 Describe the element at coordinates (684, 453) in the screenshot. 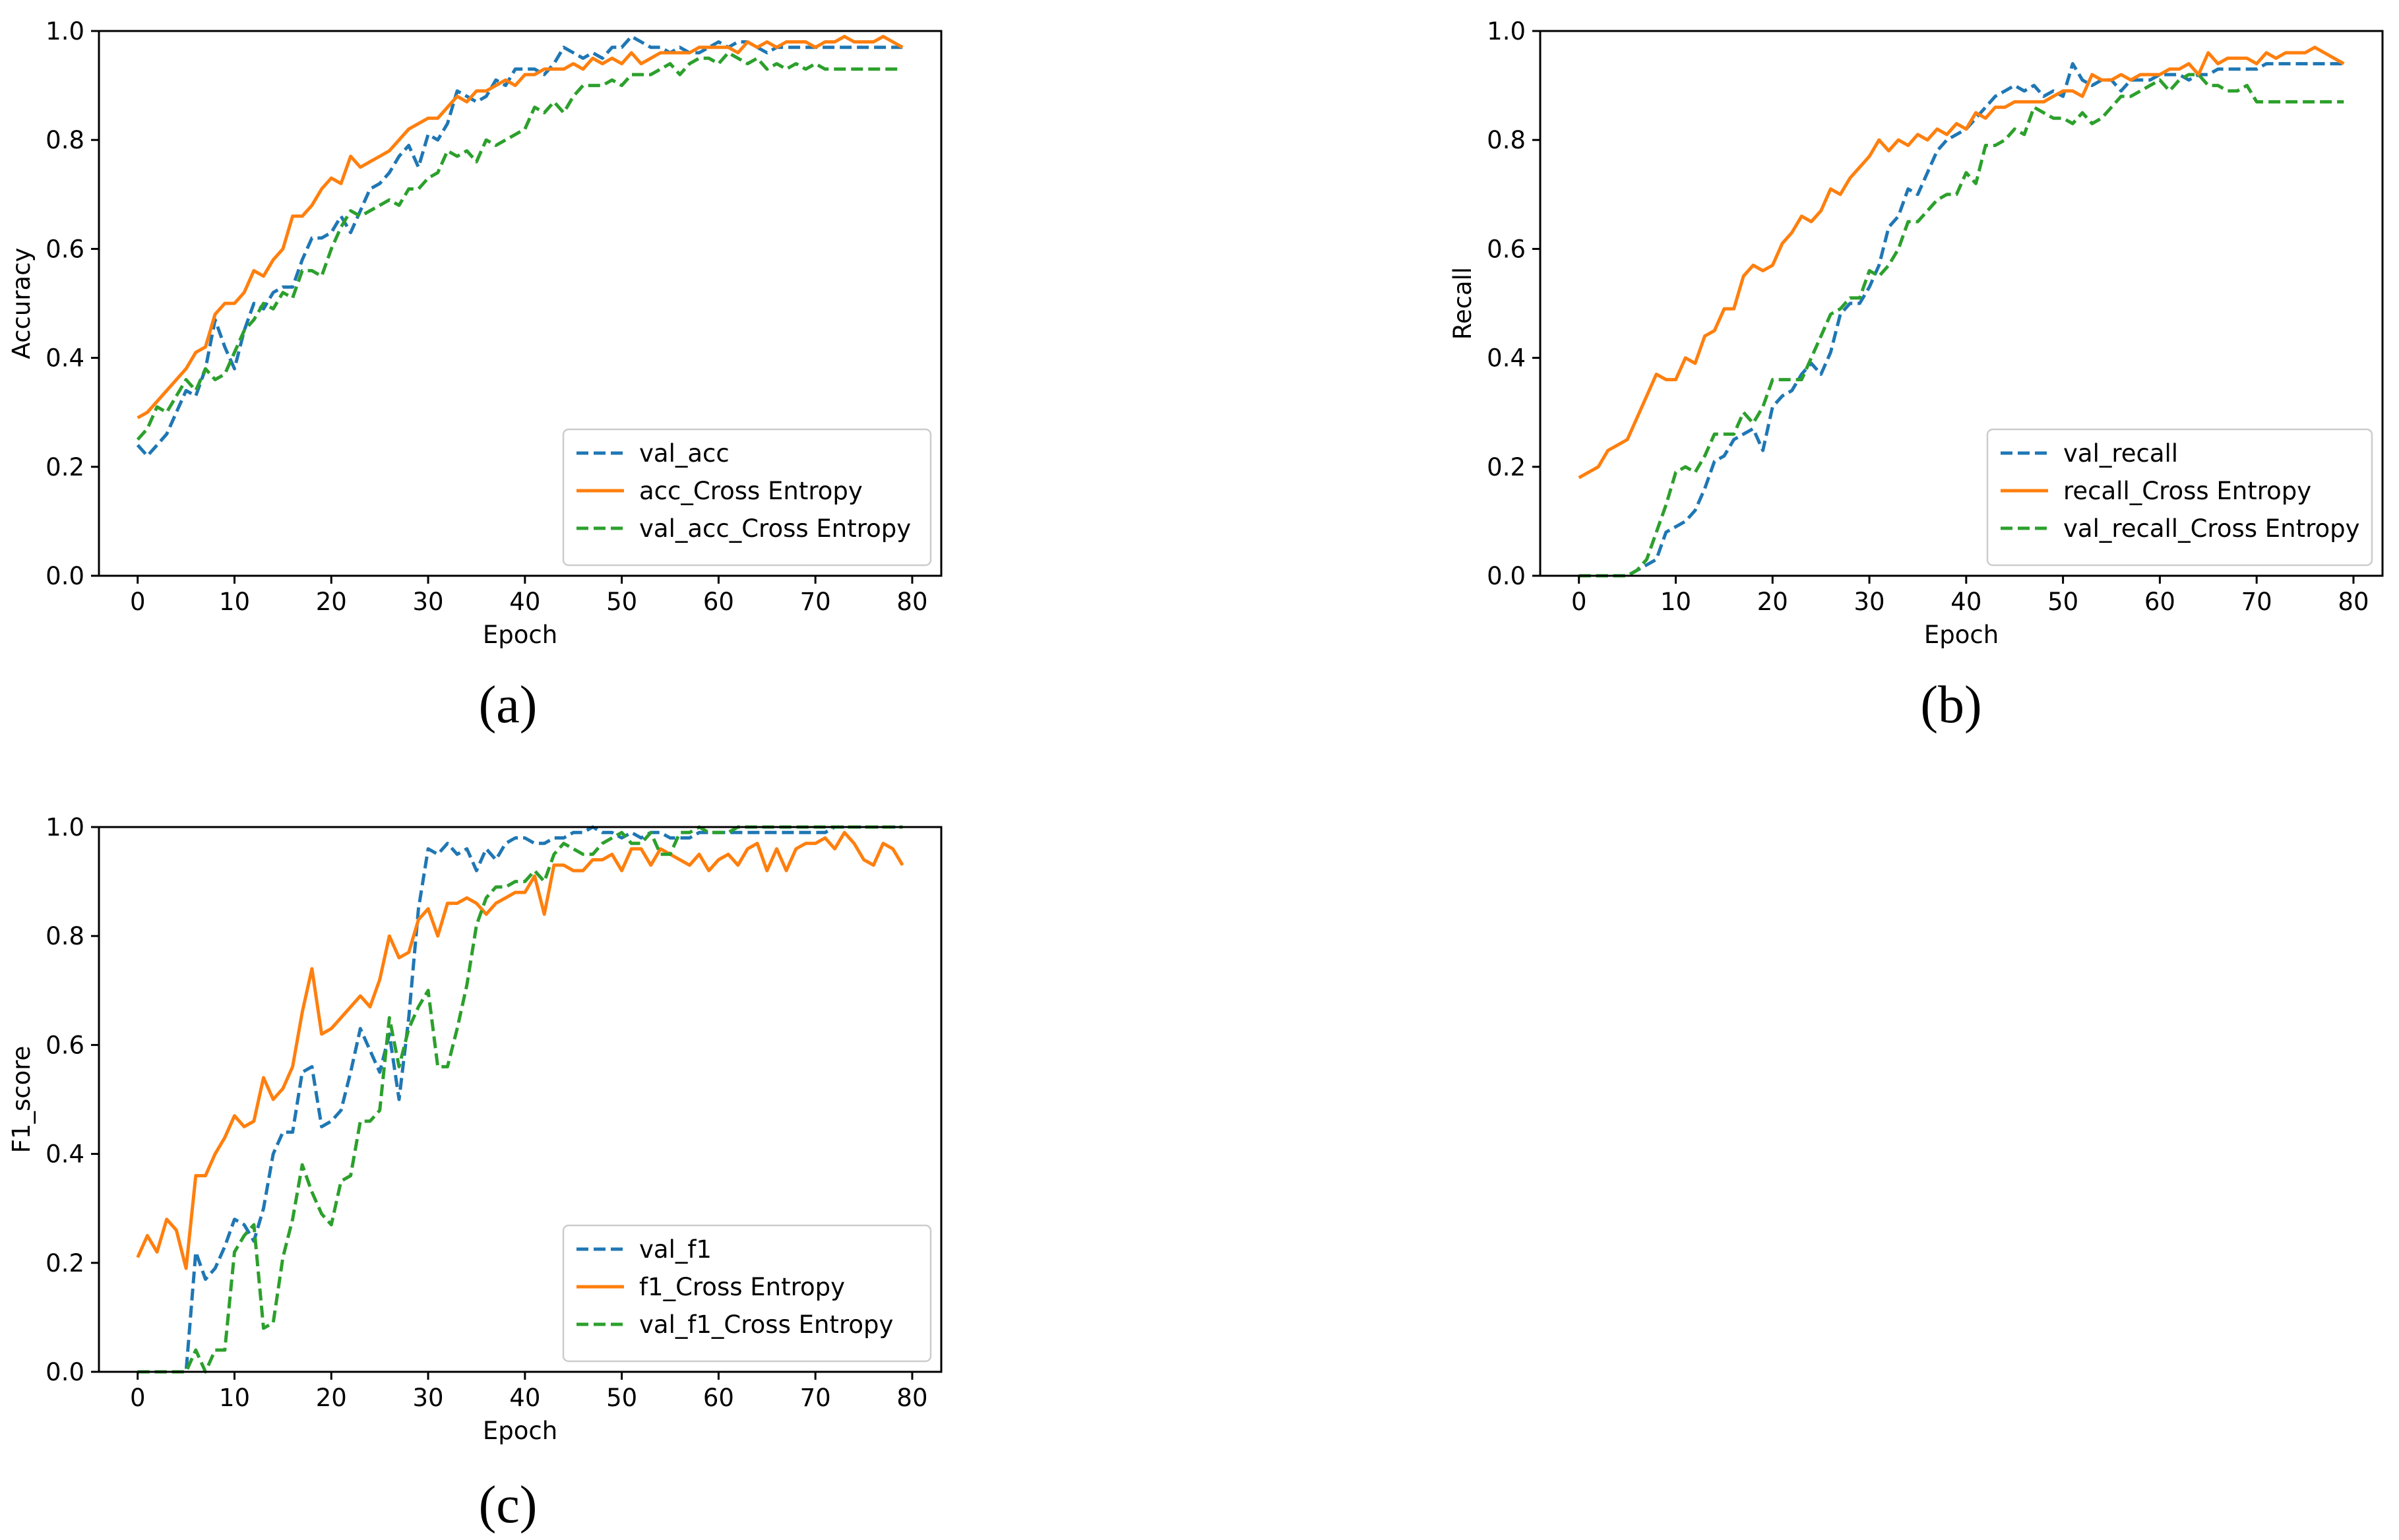

I see `legend-label-1: val_acc` at that location.